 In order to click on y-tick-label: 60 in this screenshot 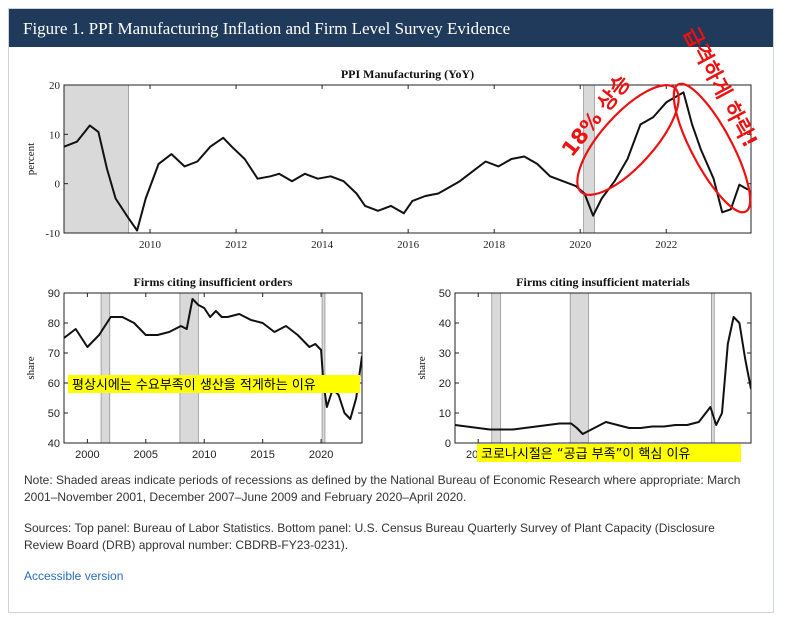, I will do `click(54, 384)`.